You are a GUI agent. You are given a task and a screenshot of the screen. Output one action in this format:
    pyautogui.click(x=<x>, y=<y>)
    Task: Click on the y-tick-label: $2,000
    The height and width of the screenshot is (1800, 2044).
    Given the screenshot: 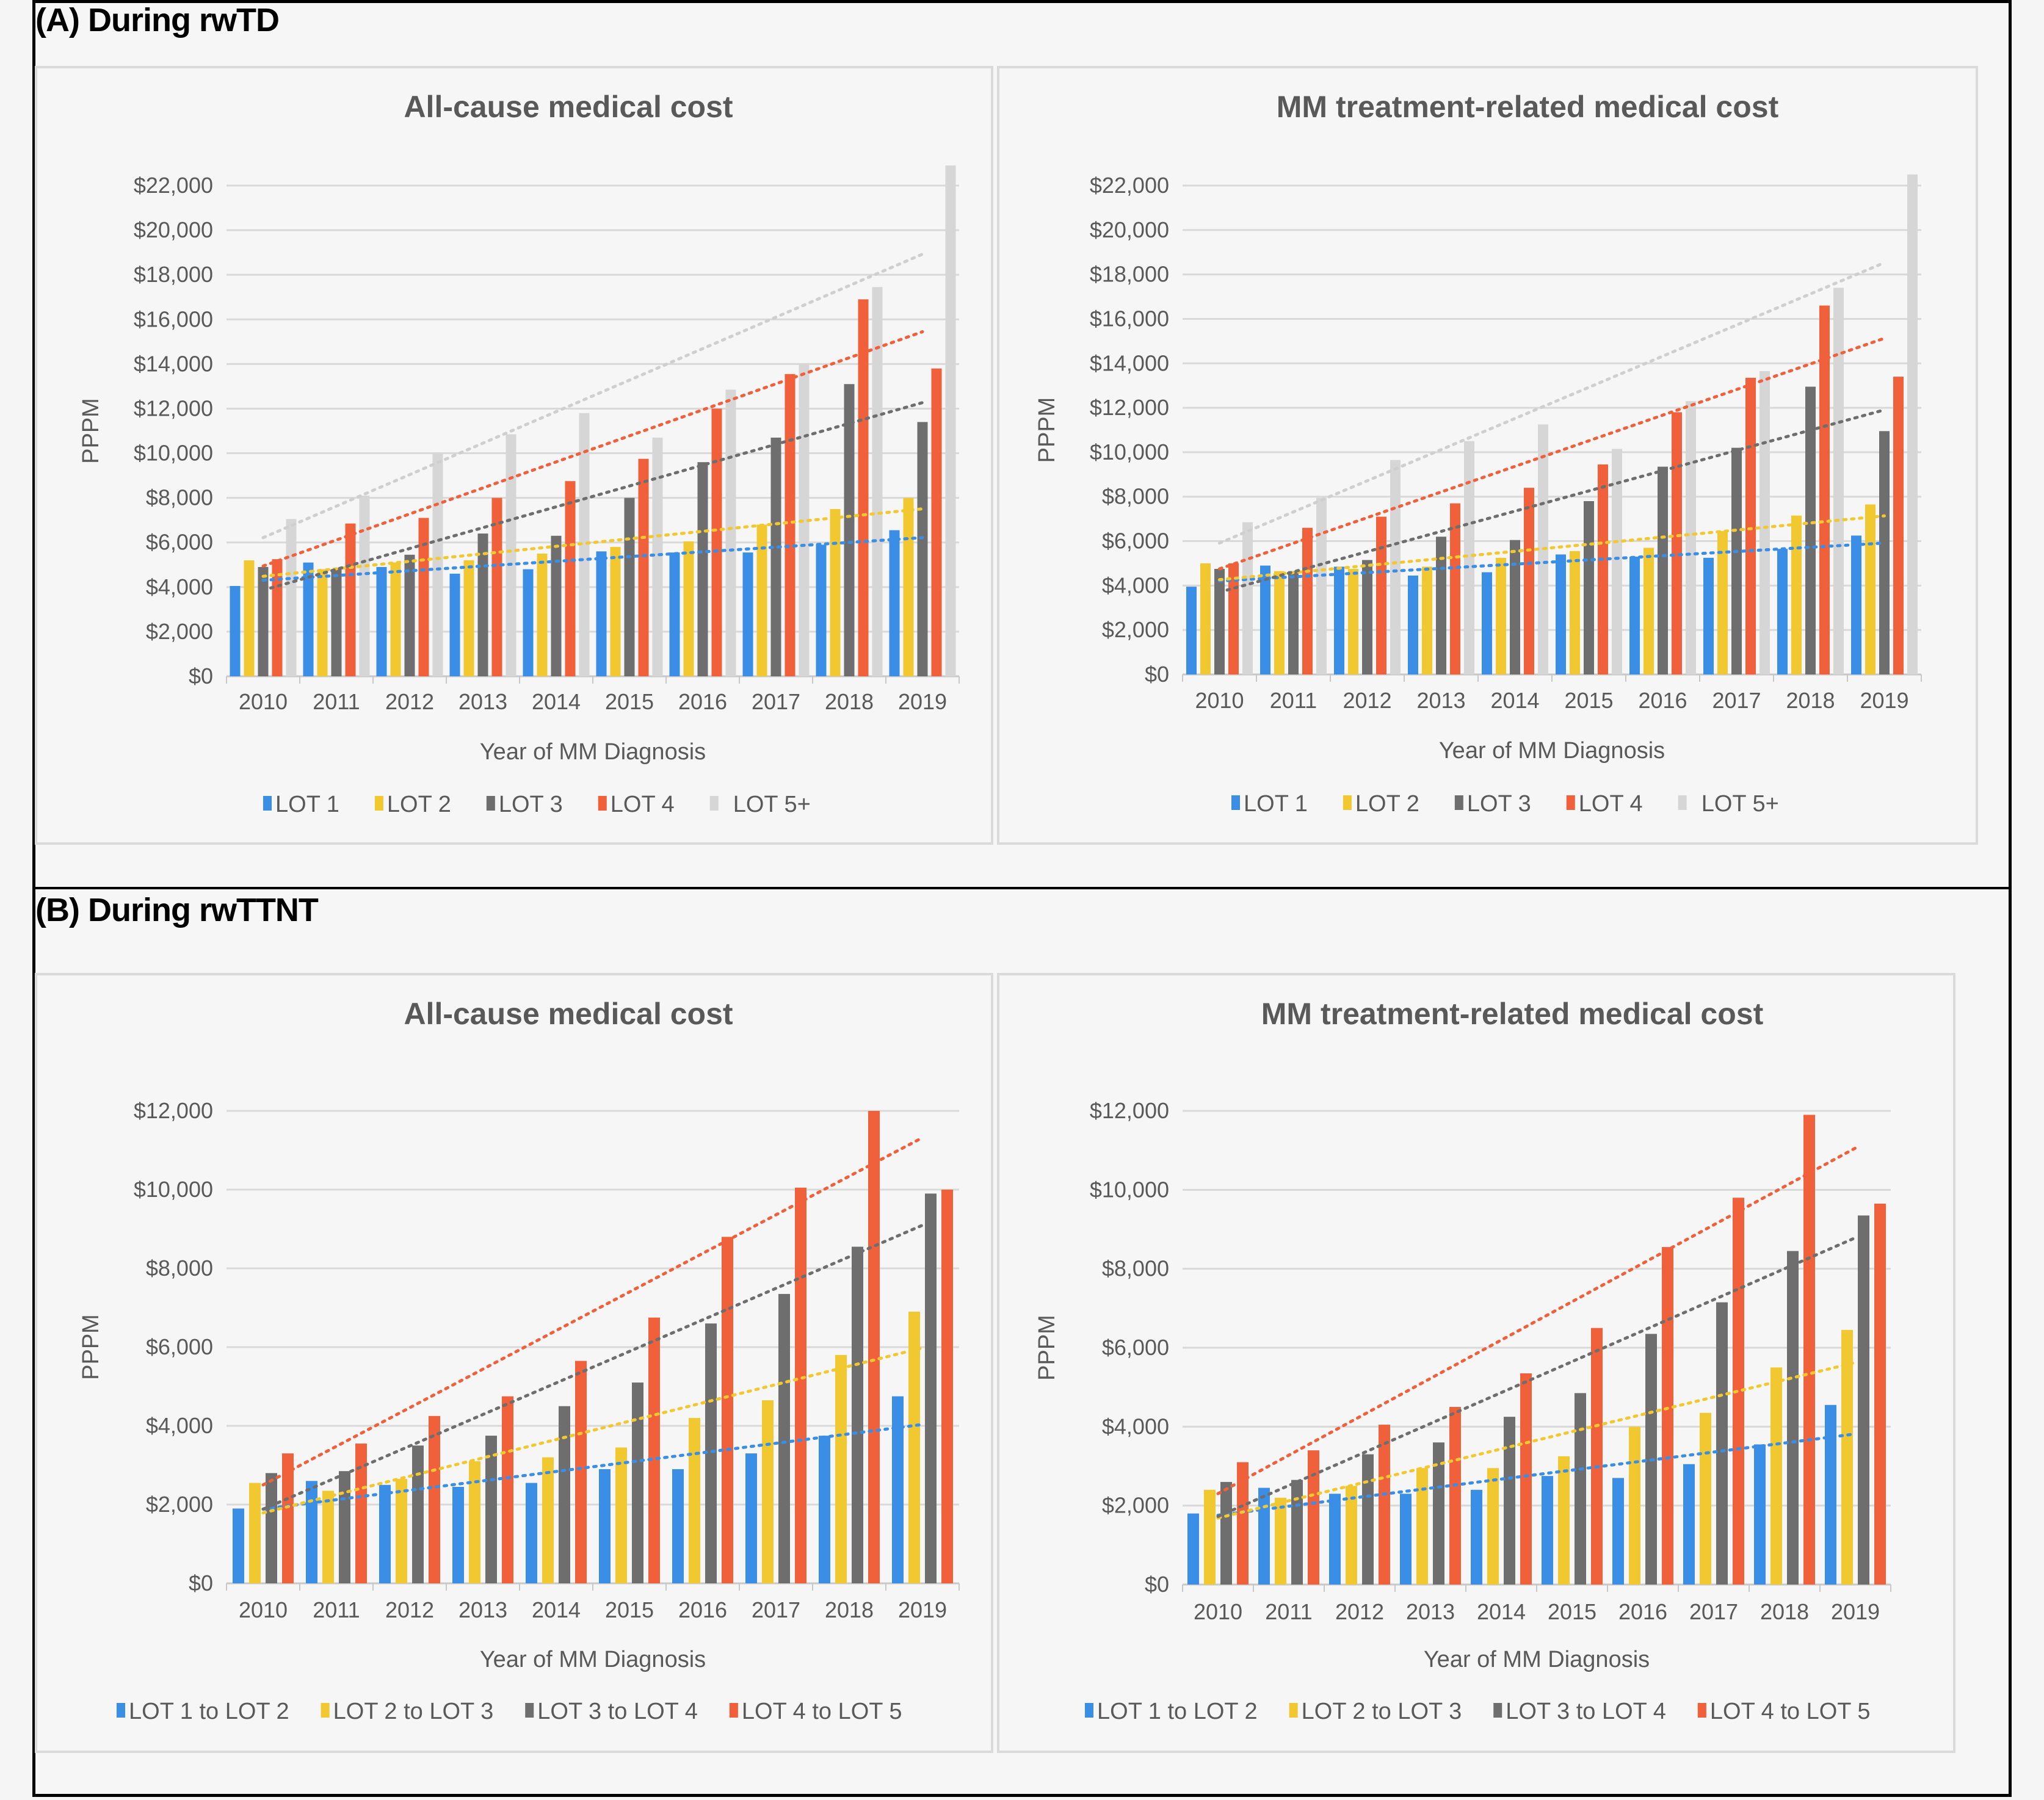 What is the action you would take?
    pyautogui.click(x=180, y=1504)
    